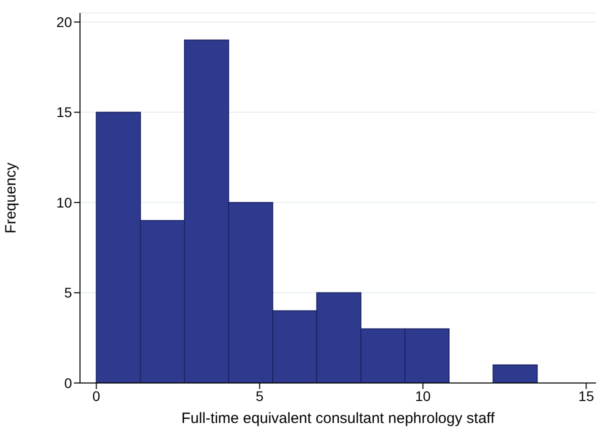 This screenshot has height=428, width=600. I want to click on y-tick-label: 15, so click(64, 112).